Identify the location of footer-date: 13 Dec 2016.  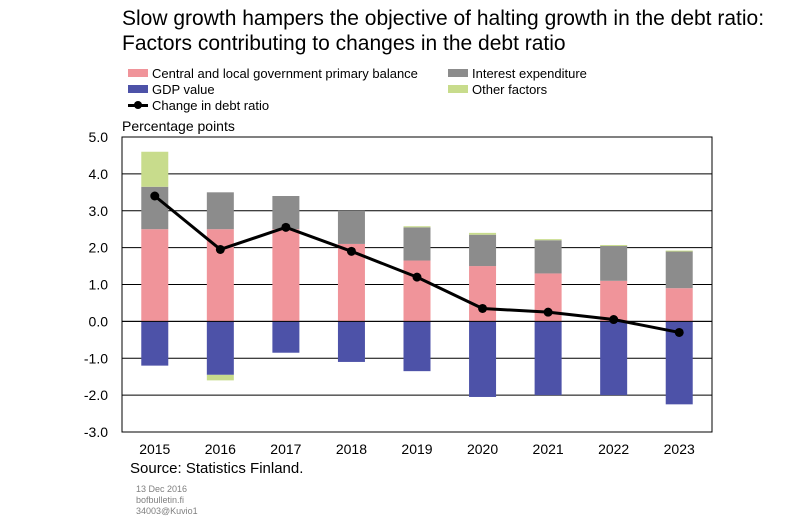
(162, 489).